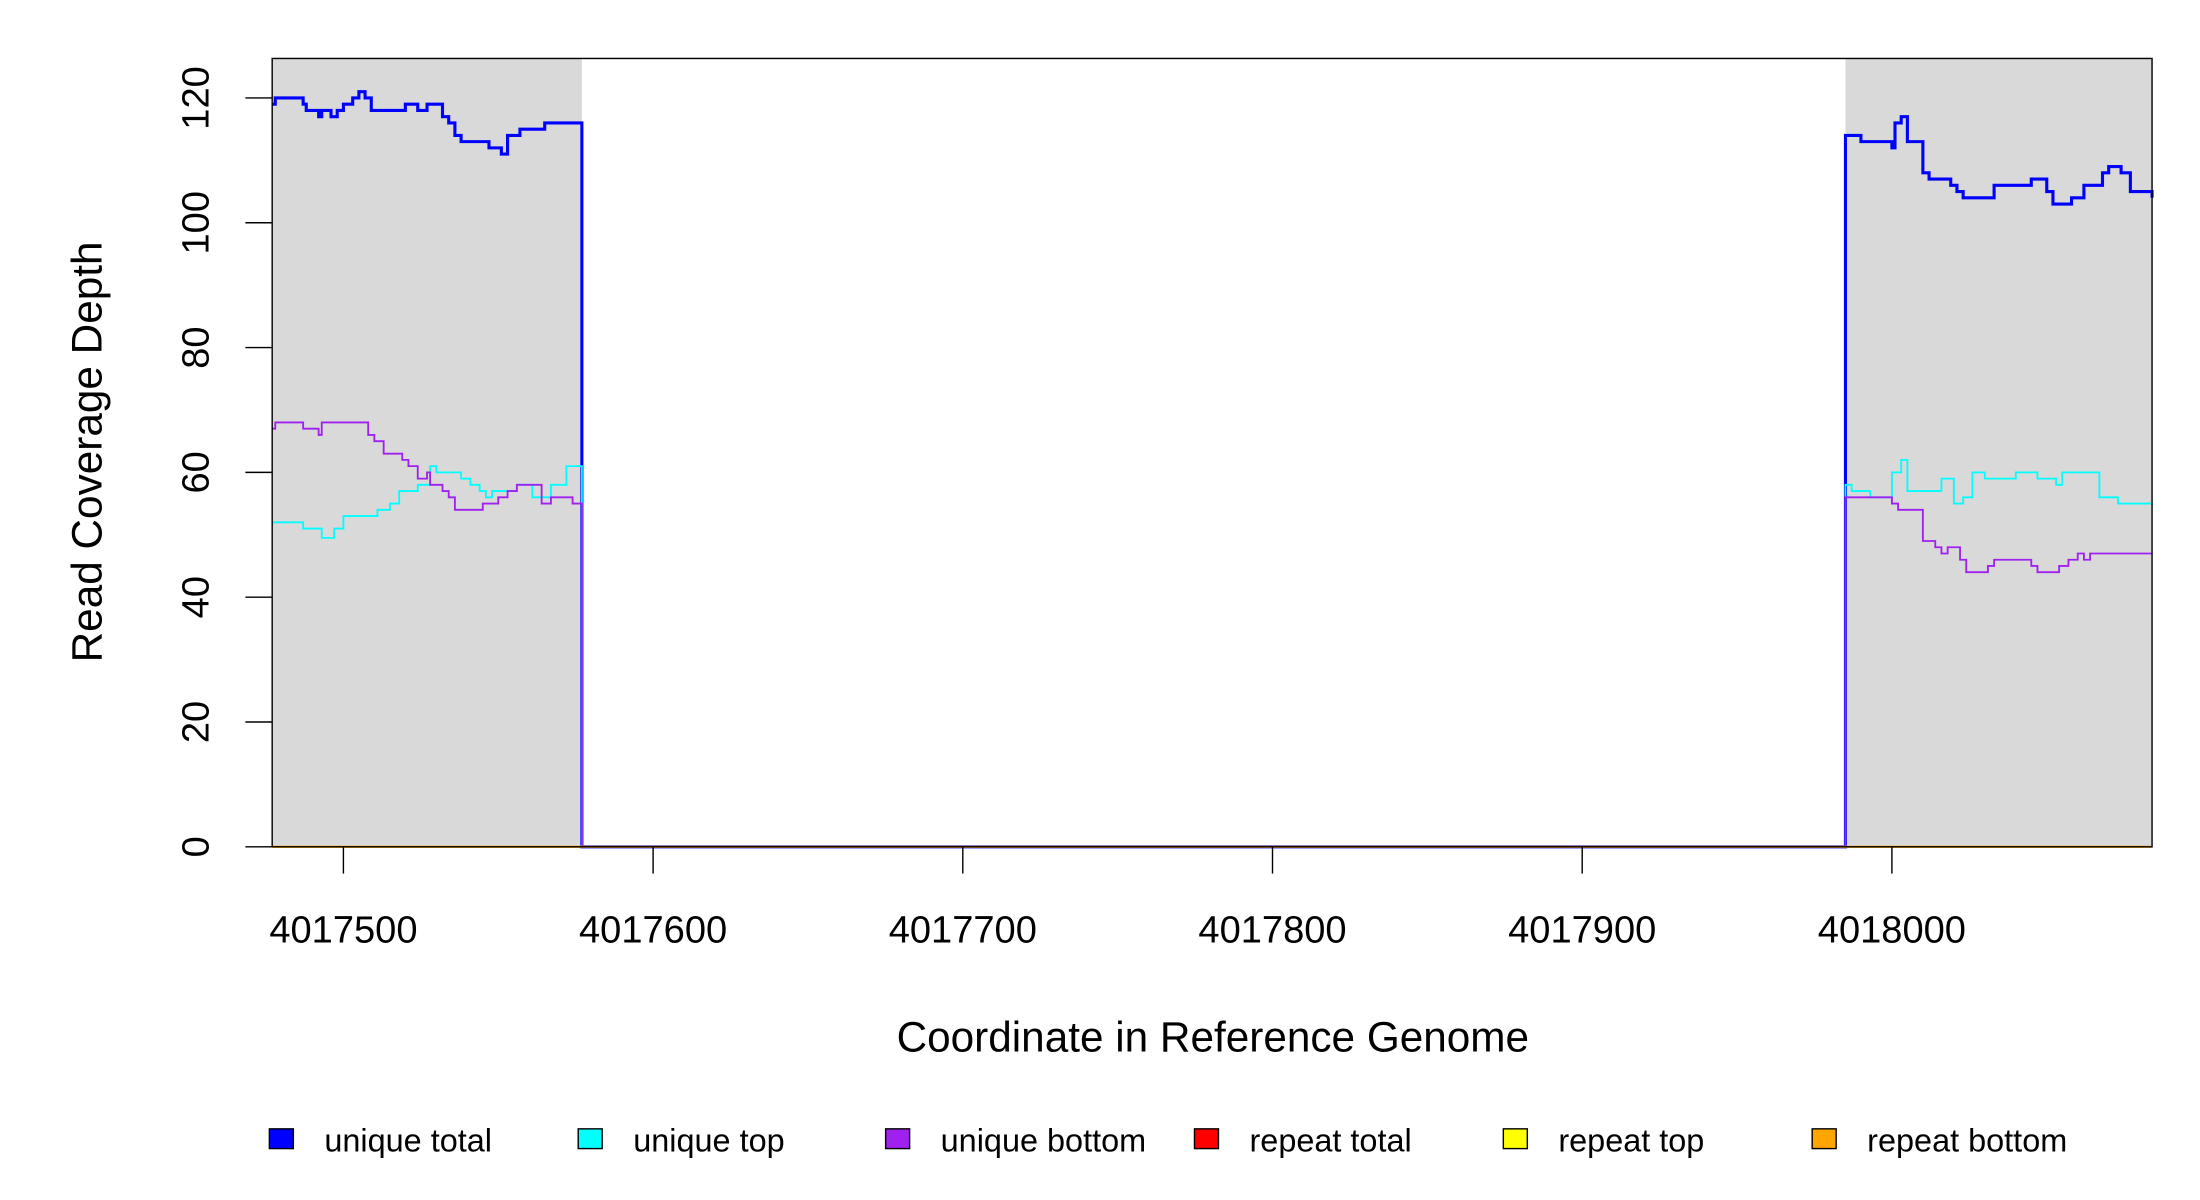 This screenshot has height=1200, width=2200. I want to click on legend-label: unique total, so click(408, 1140).